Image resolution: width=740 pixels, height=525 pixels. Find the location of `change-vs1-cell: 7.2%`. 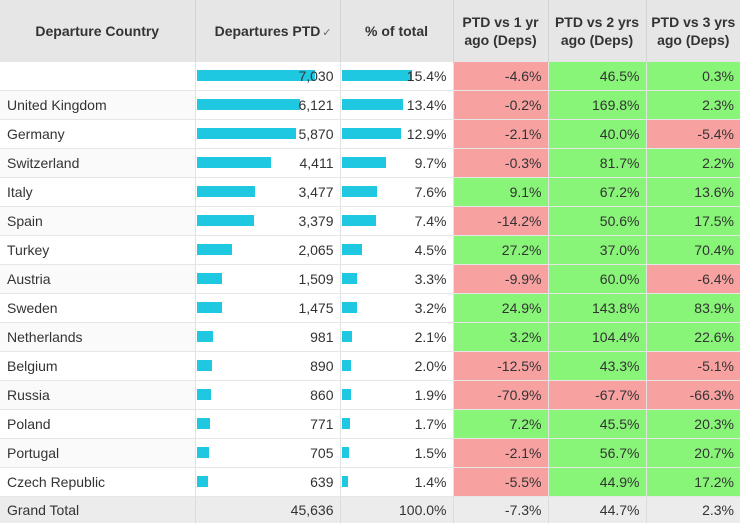

change-vs1-cell: 7.2% is located at coordinates (501, 424).